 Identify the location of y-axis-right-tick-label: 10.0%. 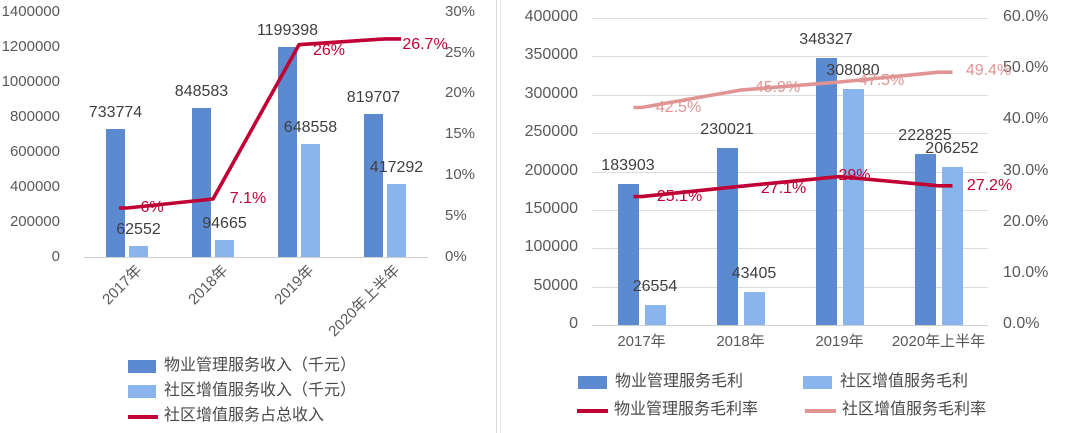
(1026, 272).